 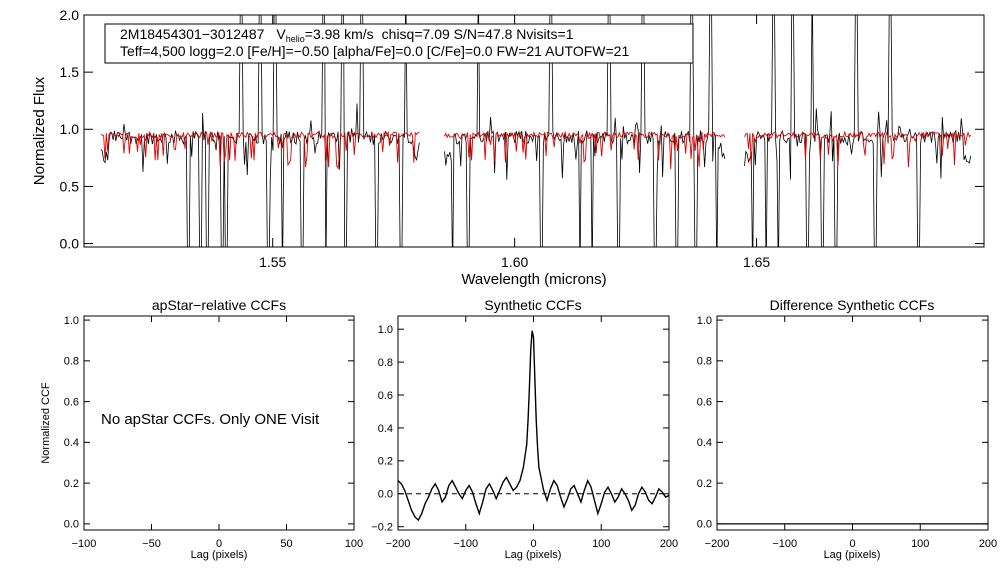 I want to click on spec-x-tick-label: 1.55, so click(x=272, y=262).